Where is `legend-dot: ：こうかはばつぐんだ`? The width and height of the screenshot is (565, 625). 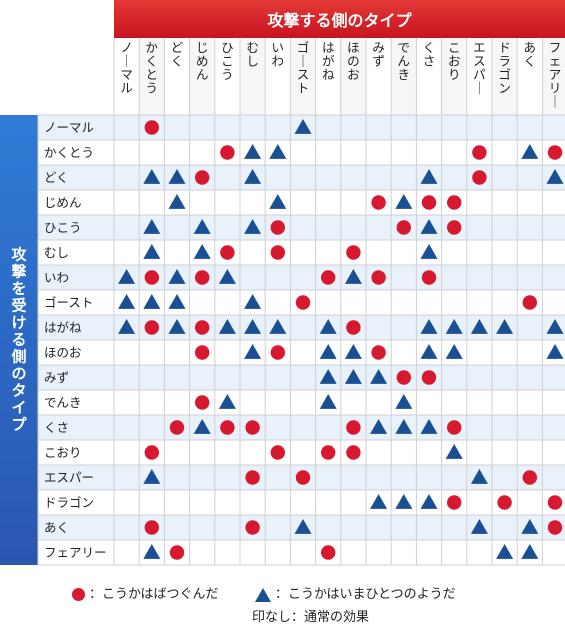
legend-dot: ：こうかはばつぐんだ is located at coordinates (145, 592).